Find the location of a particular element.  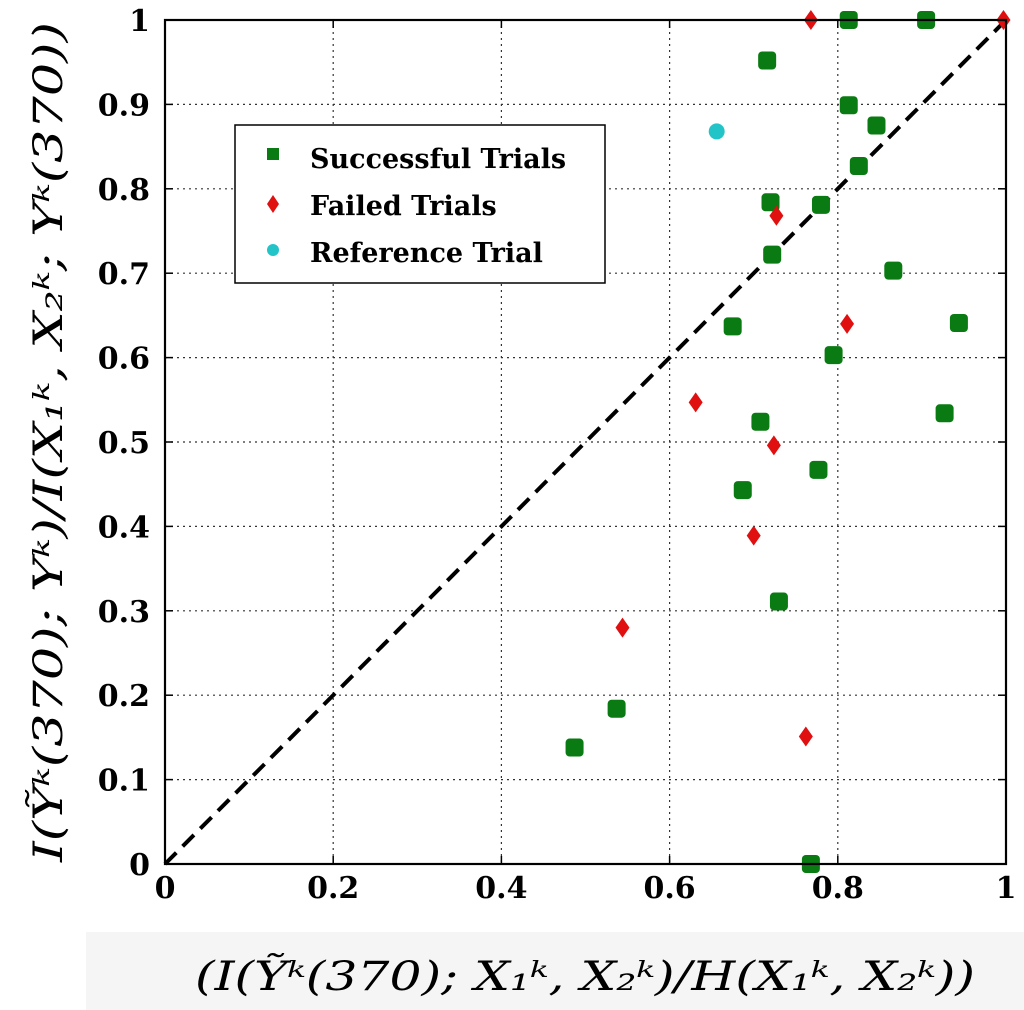

y-tick-label: 0.3 is located at coordinates (124, 612).